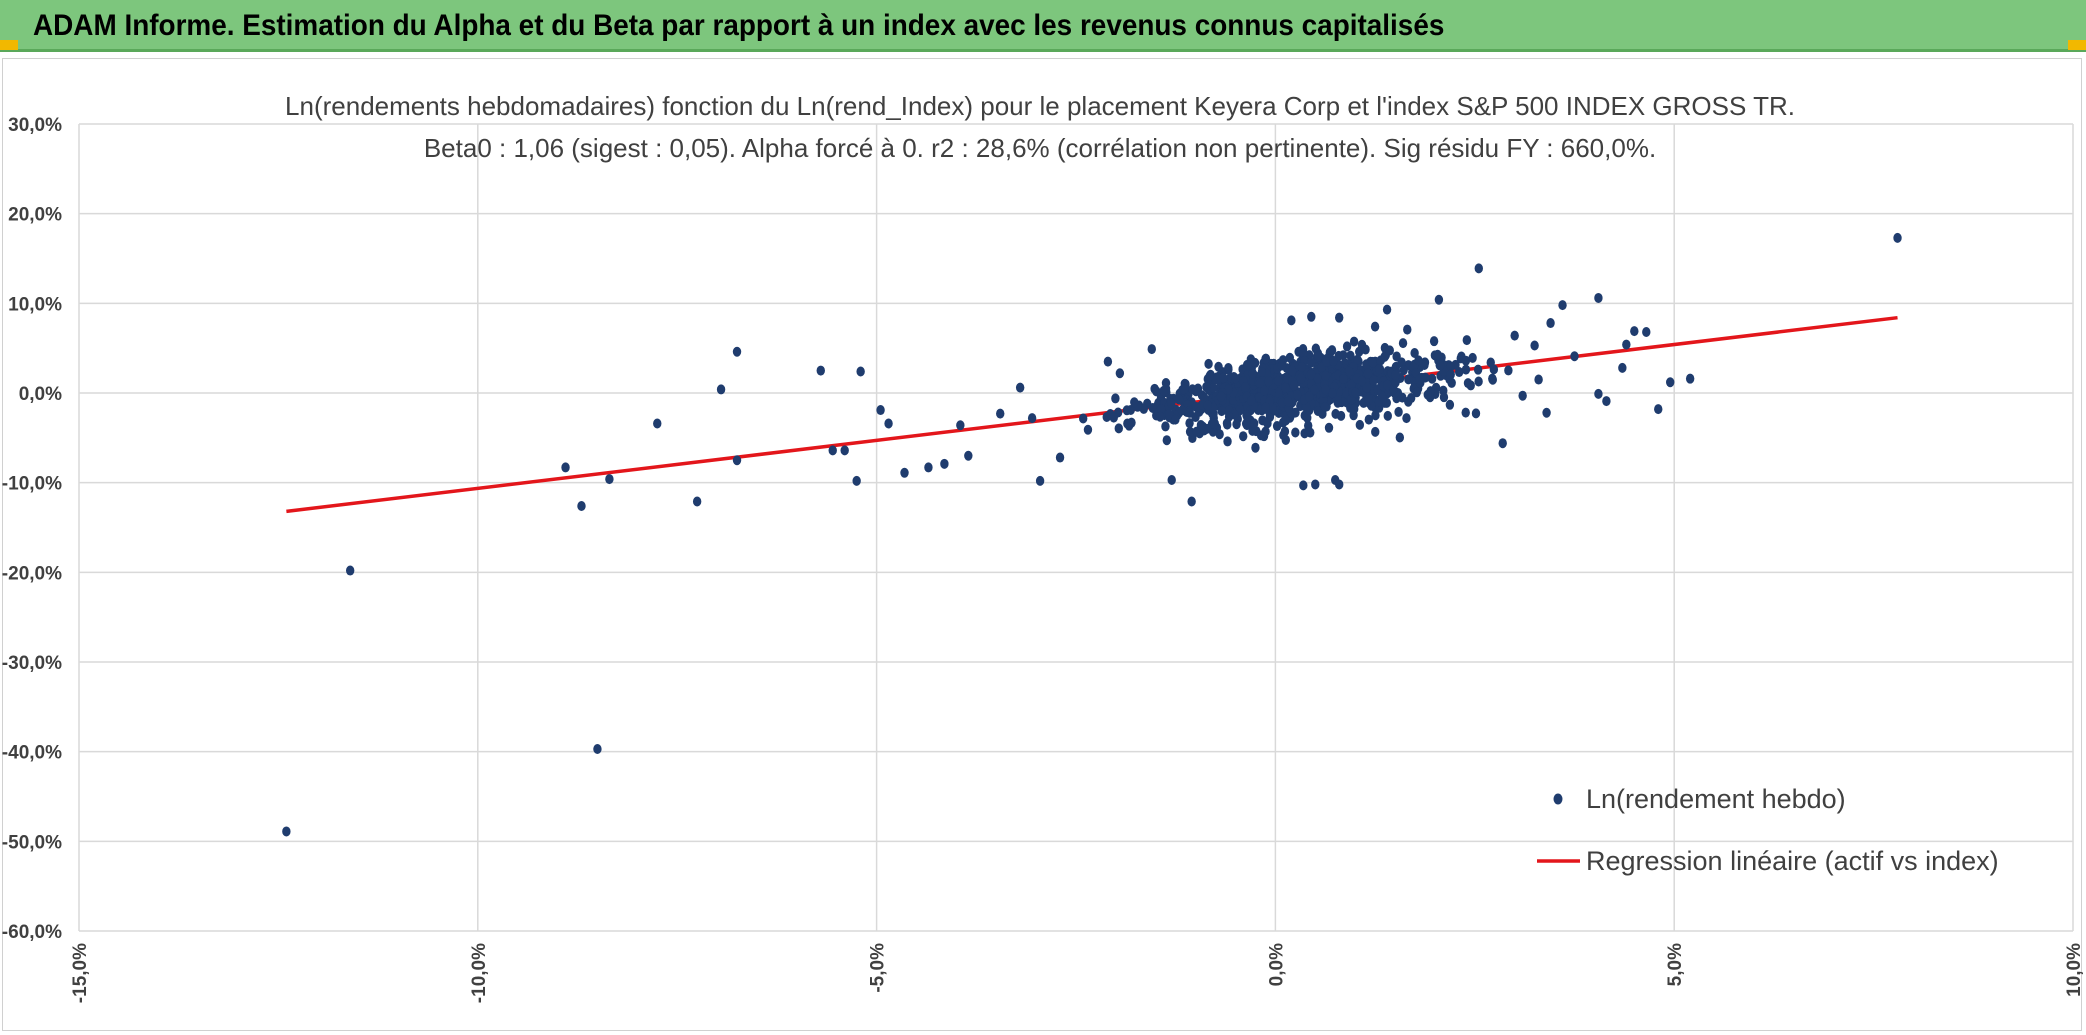 The width and height of the screenshot is (2086, 1035). What do you see at coordinates (40, 394) in the screenshot?
I see `y-tick-label: 0,0%` at bounding box center [40, 394].